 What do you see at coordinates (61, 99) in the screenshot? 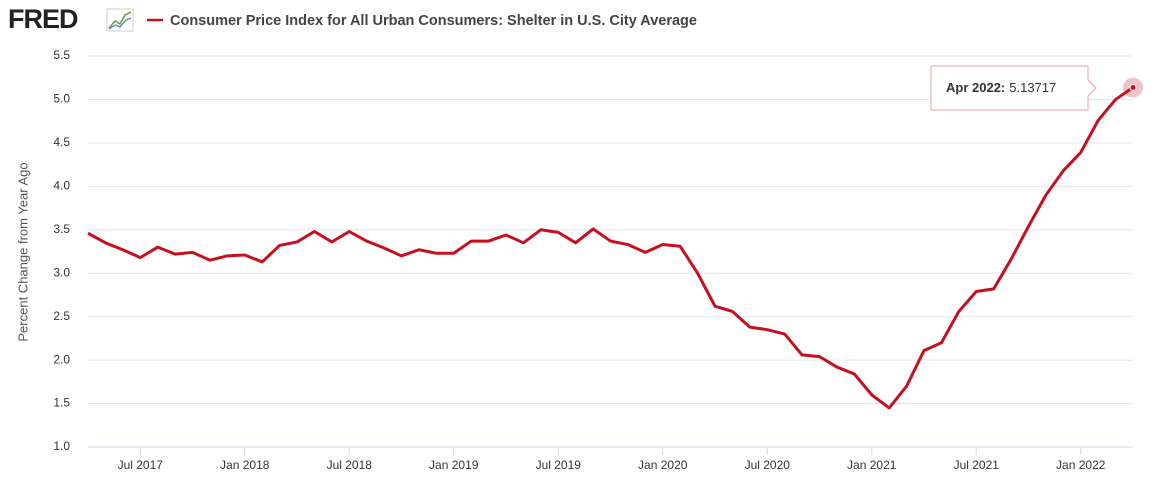
I see `y-tick-label: 5.0` at bounding box center [61, 99].